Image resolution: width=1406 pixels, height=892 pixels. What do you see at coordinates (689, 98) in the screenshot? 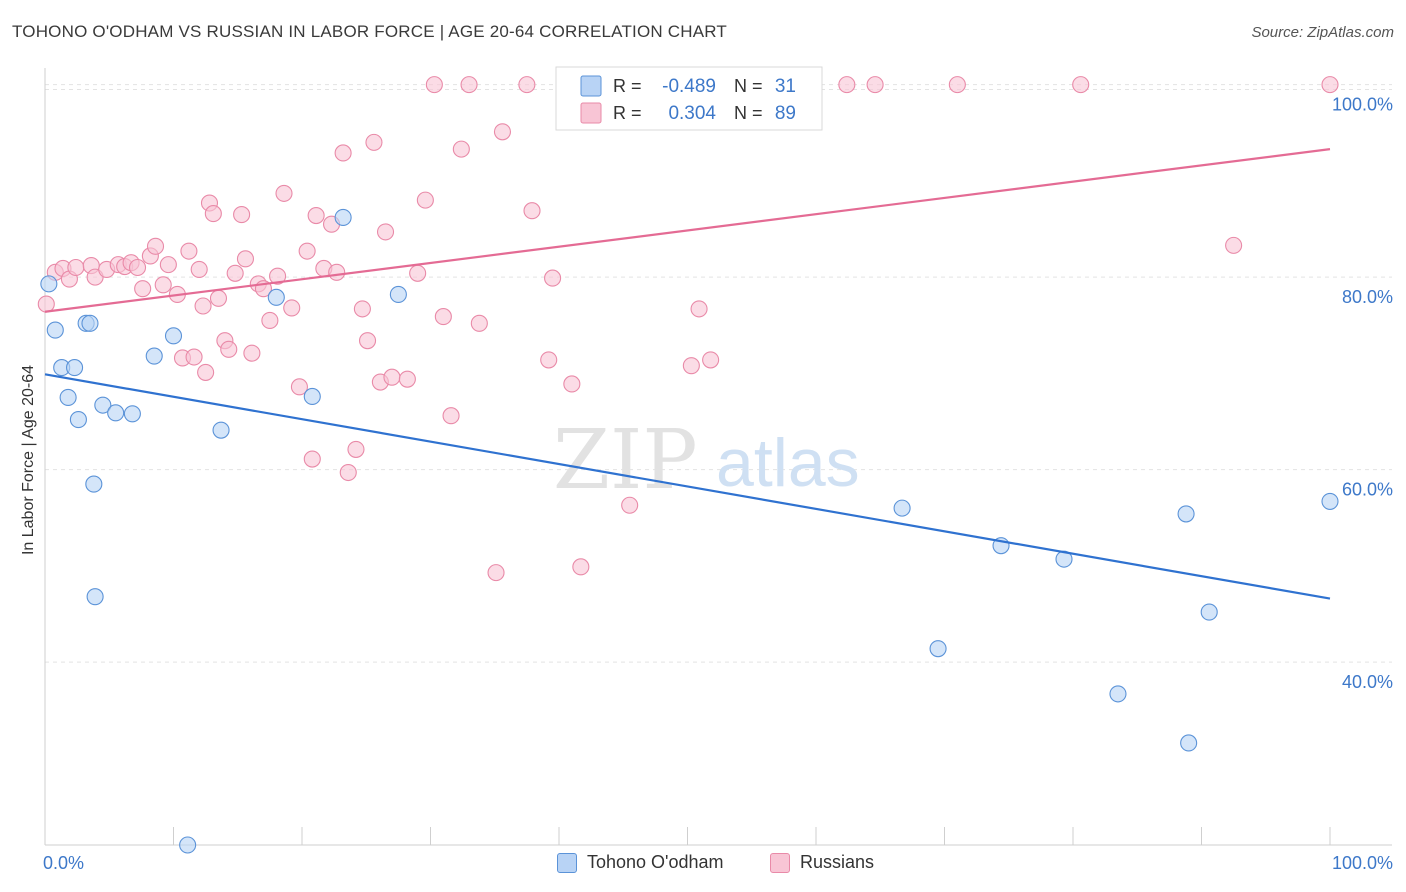
I see `stats-legend: R = -0.489 N = 31 R = 0.304 N = 89` at bounding box center [689, 98].